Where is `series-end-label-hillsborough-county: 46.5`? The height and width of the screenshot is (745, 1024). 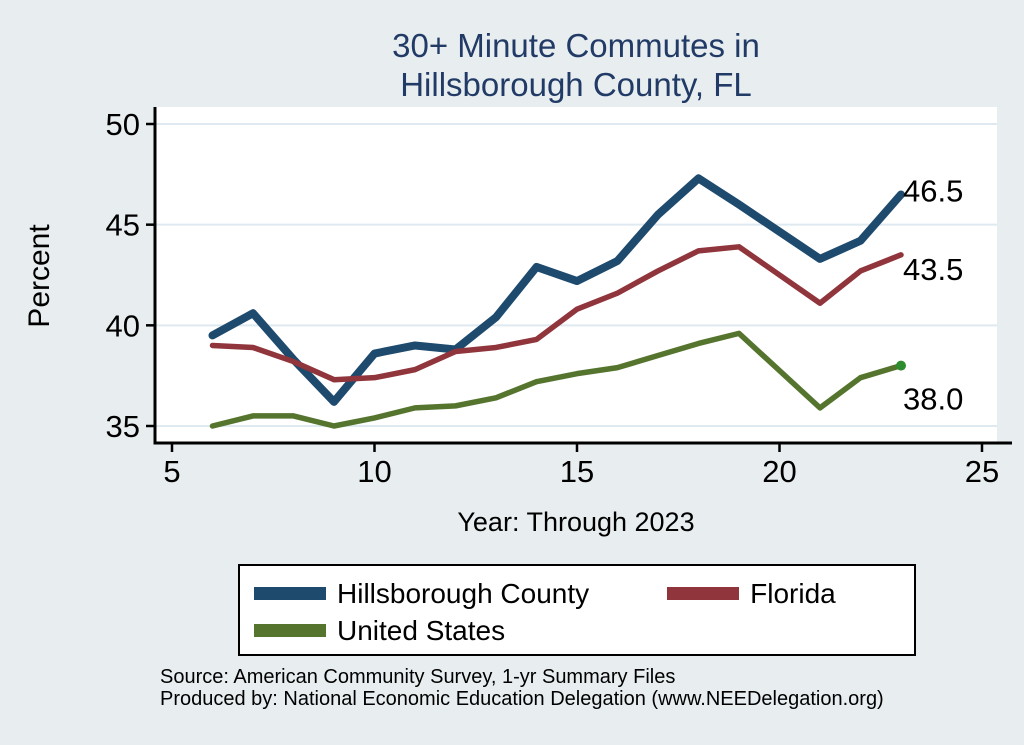
series-end-label-hillsborough-county: 46.5 is located at coordinates (933, 190).